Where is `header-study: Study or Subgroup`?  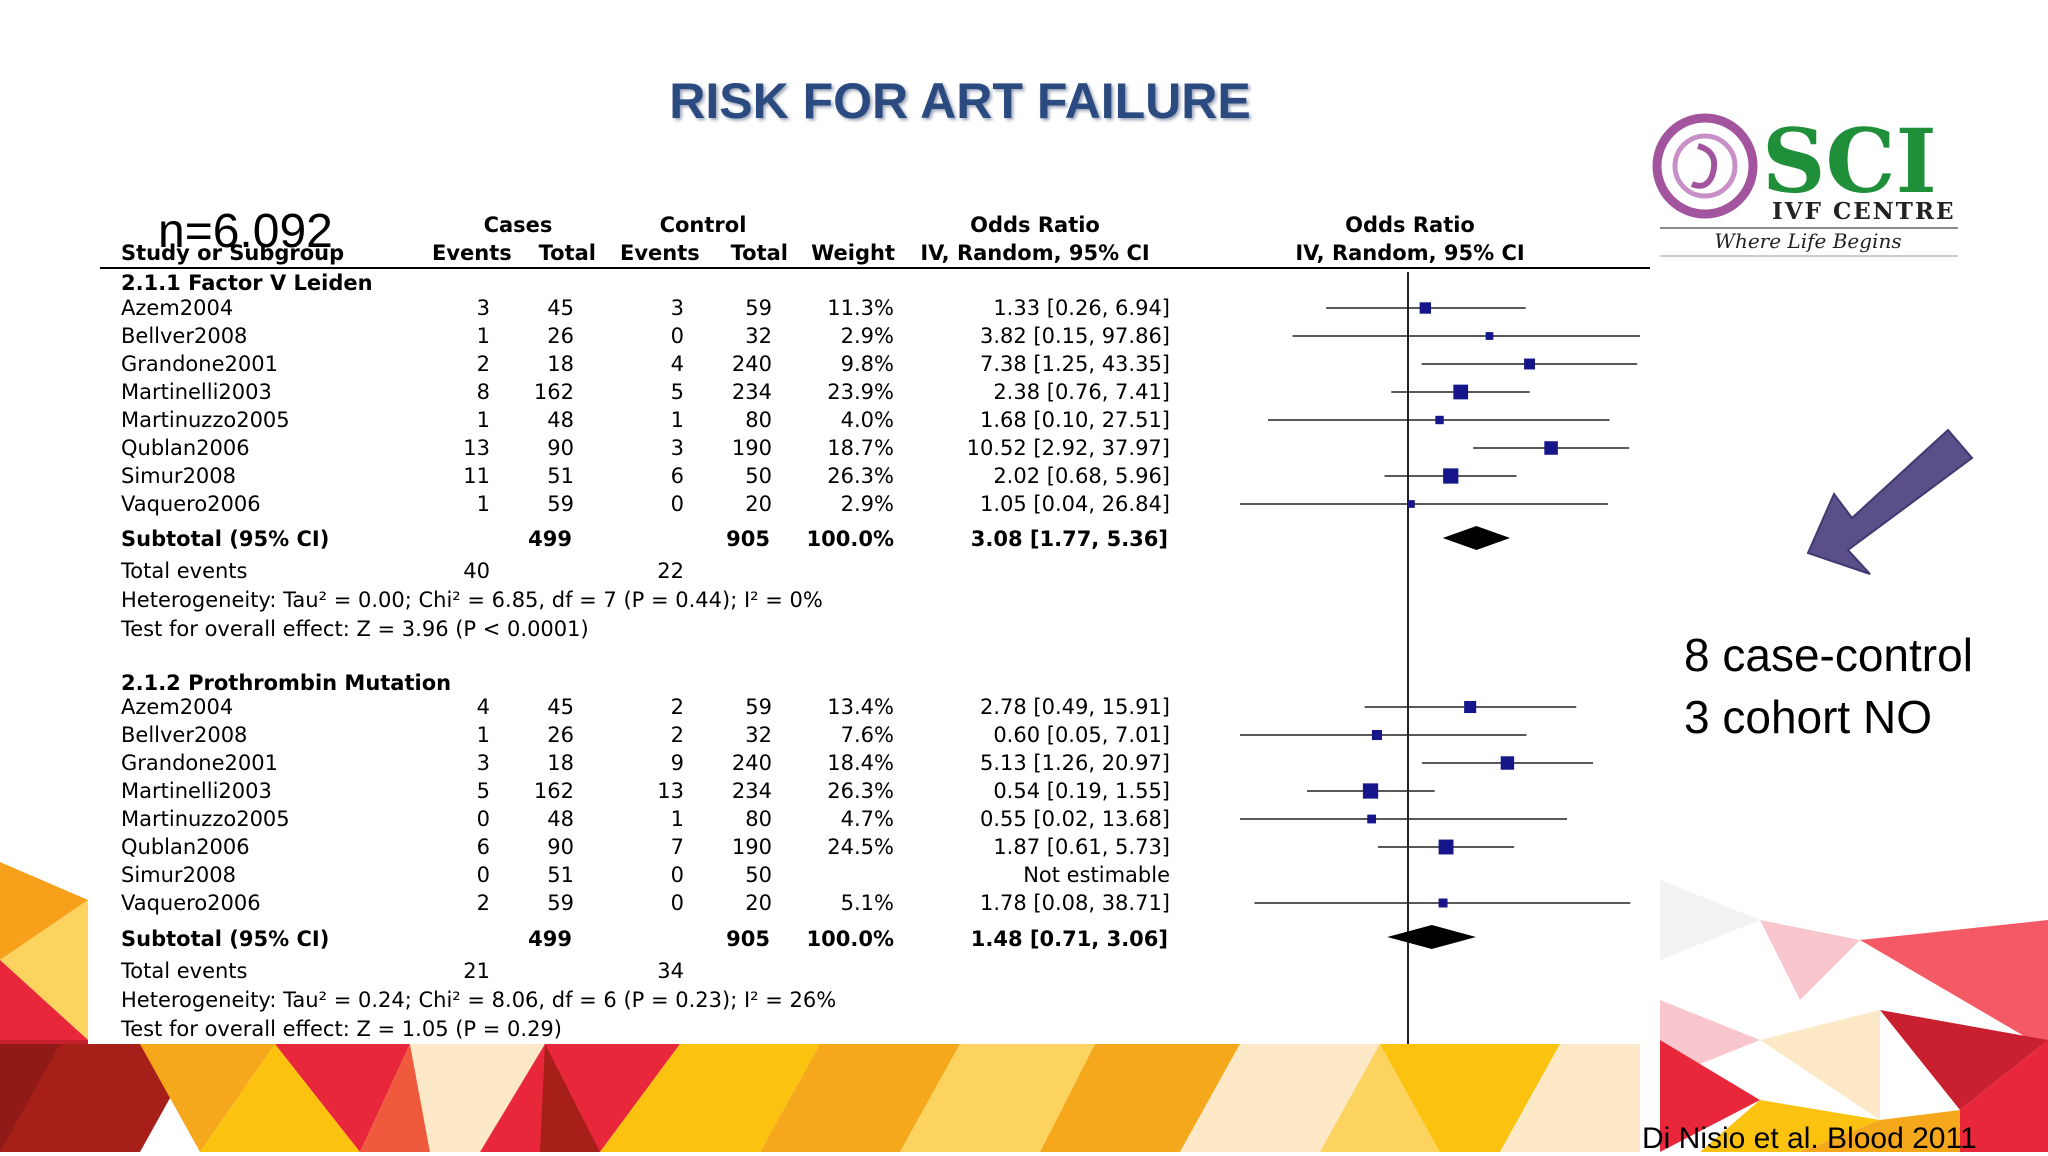 header-study: Study or Subgroup is located at coordinates (232, 253).